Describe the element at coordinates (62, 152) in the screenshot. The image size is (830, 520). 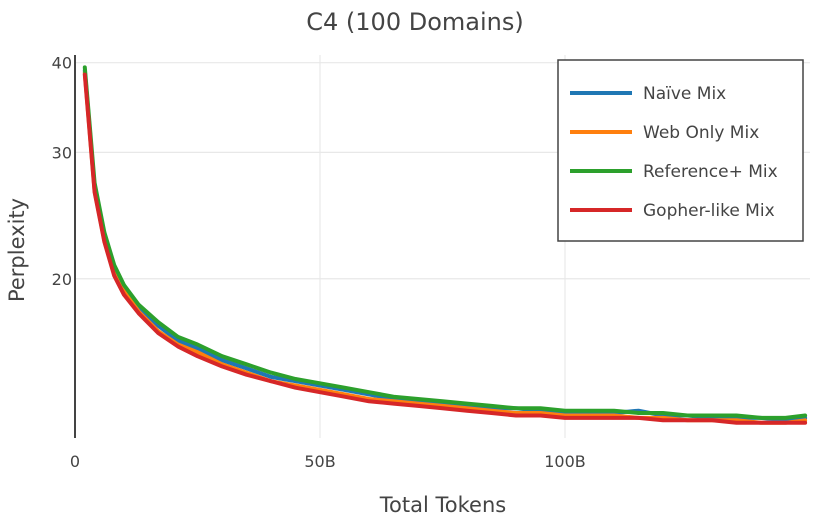
I see `y-tick-label: 30` at that location.